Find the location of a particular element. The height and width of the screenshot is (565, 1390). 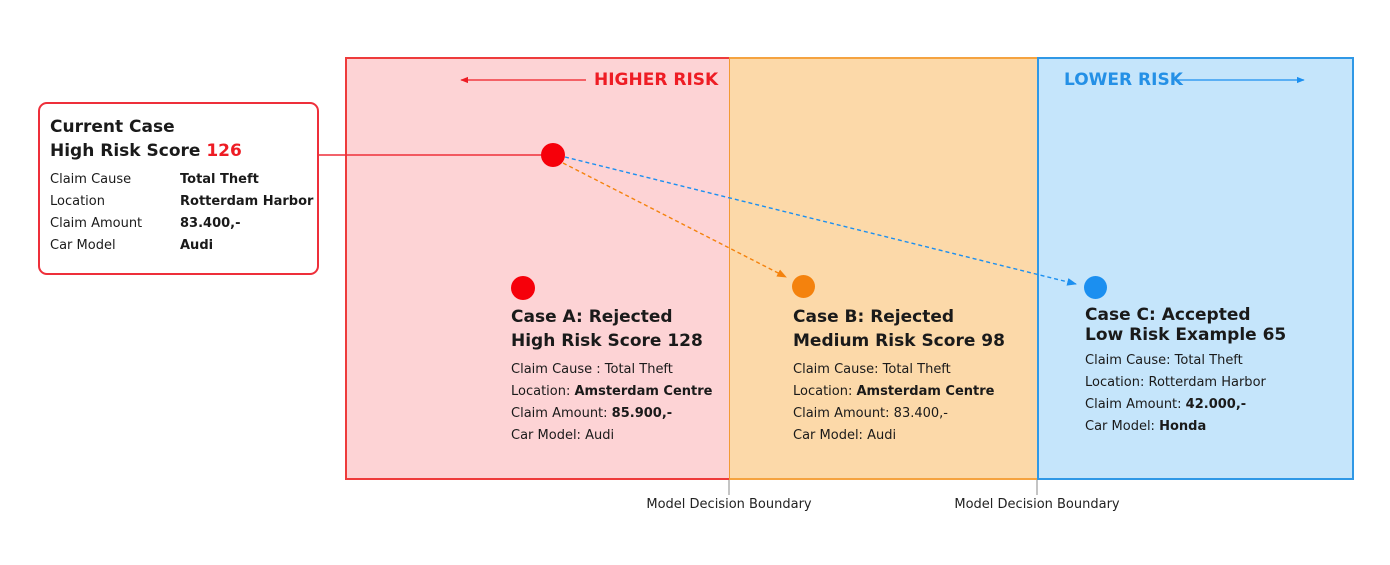

higher-risk-label: HIGHER RISK is located at coordinates (656, 80).